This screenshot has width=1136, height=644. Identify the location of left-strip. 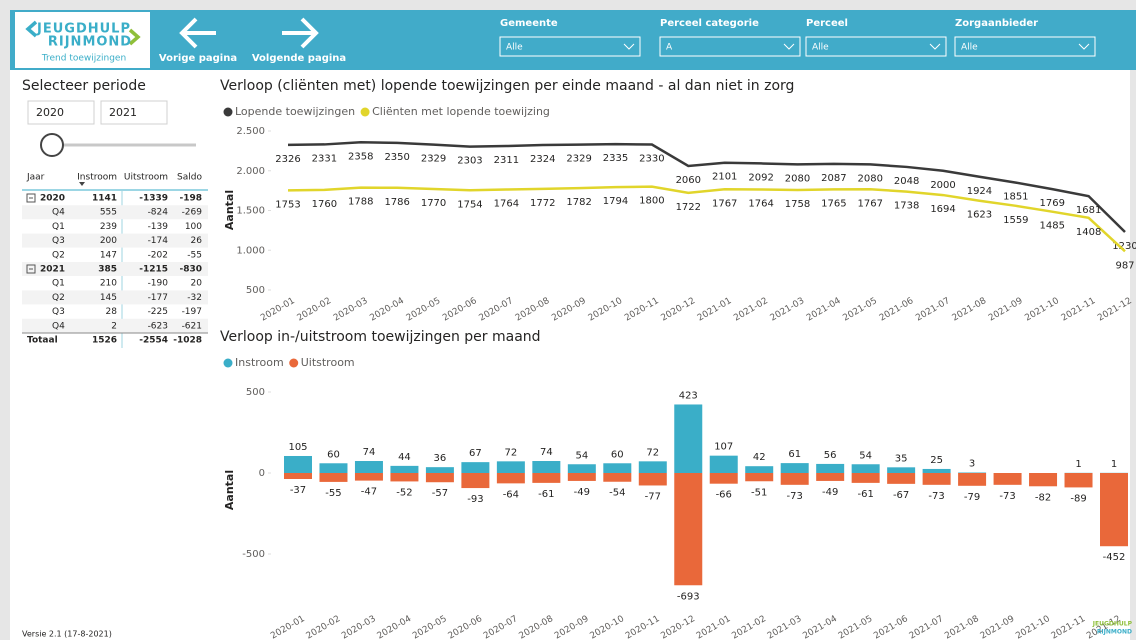
(5, 320).